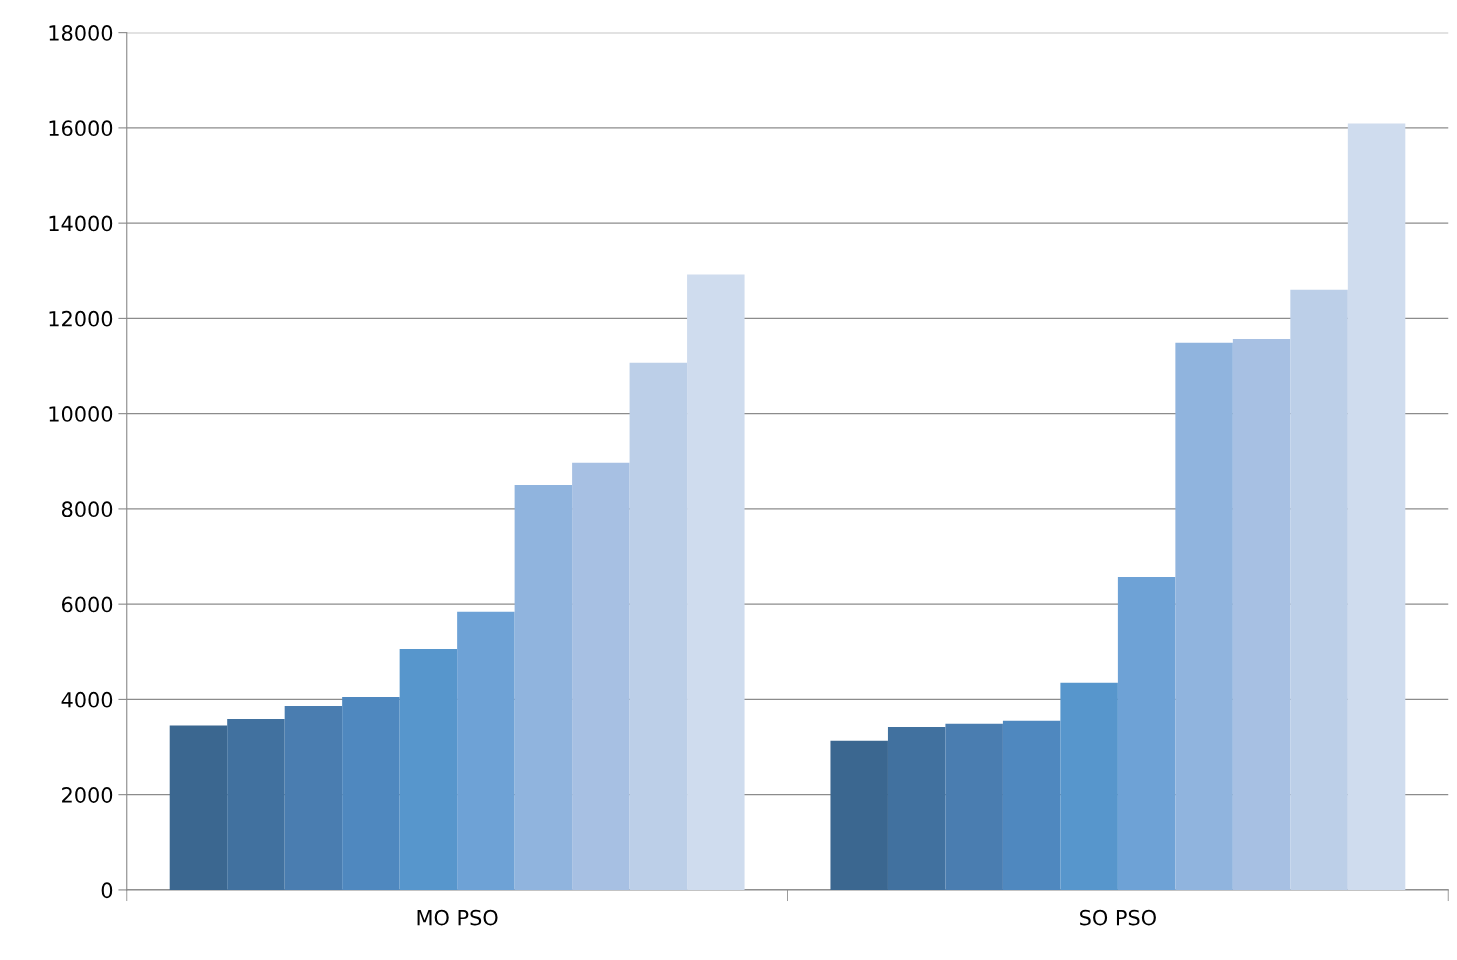  What do you see at coordinates (87, 604) in the screenshot?
I see `y-tick-label: 6000` at bounding box center [87, 604].